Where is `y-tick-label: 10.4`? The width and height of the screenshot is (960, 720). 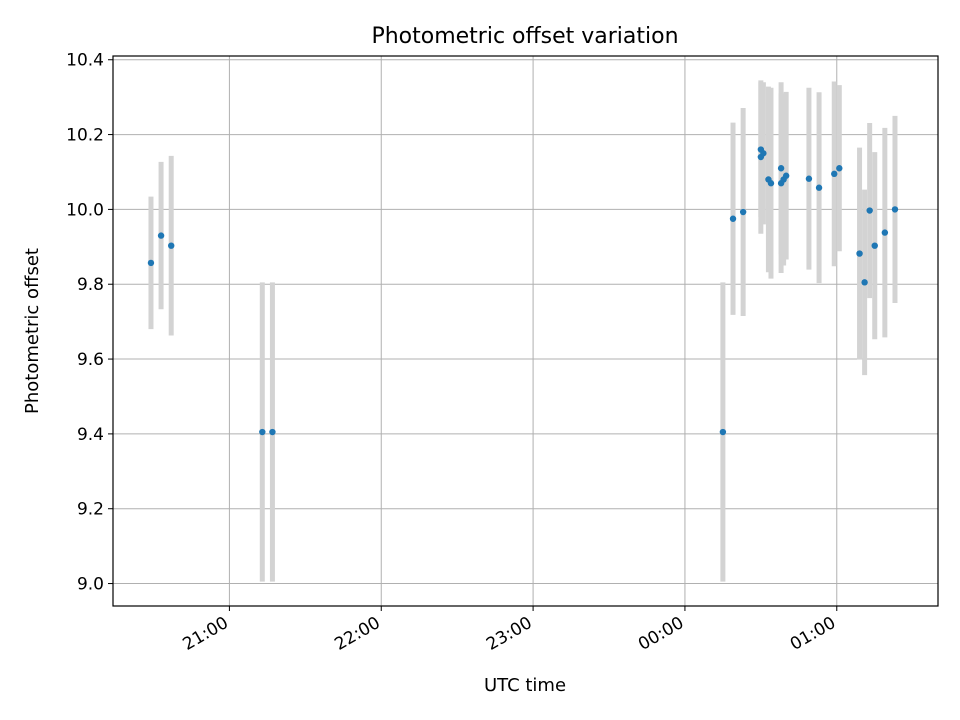 y-tick-label: 10.4 is located at coordinates (85, 61).